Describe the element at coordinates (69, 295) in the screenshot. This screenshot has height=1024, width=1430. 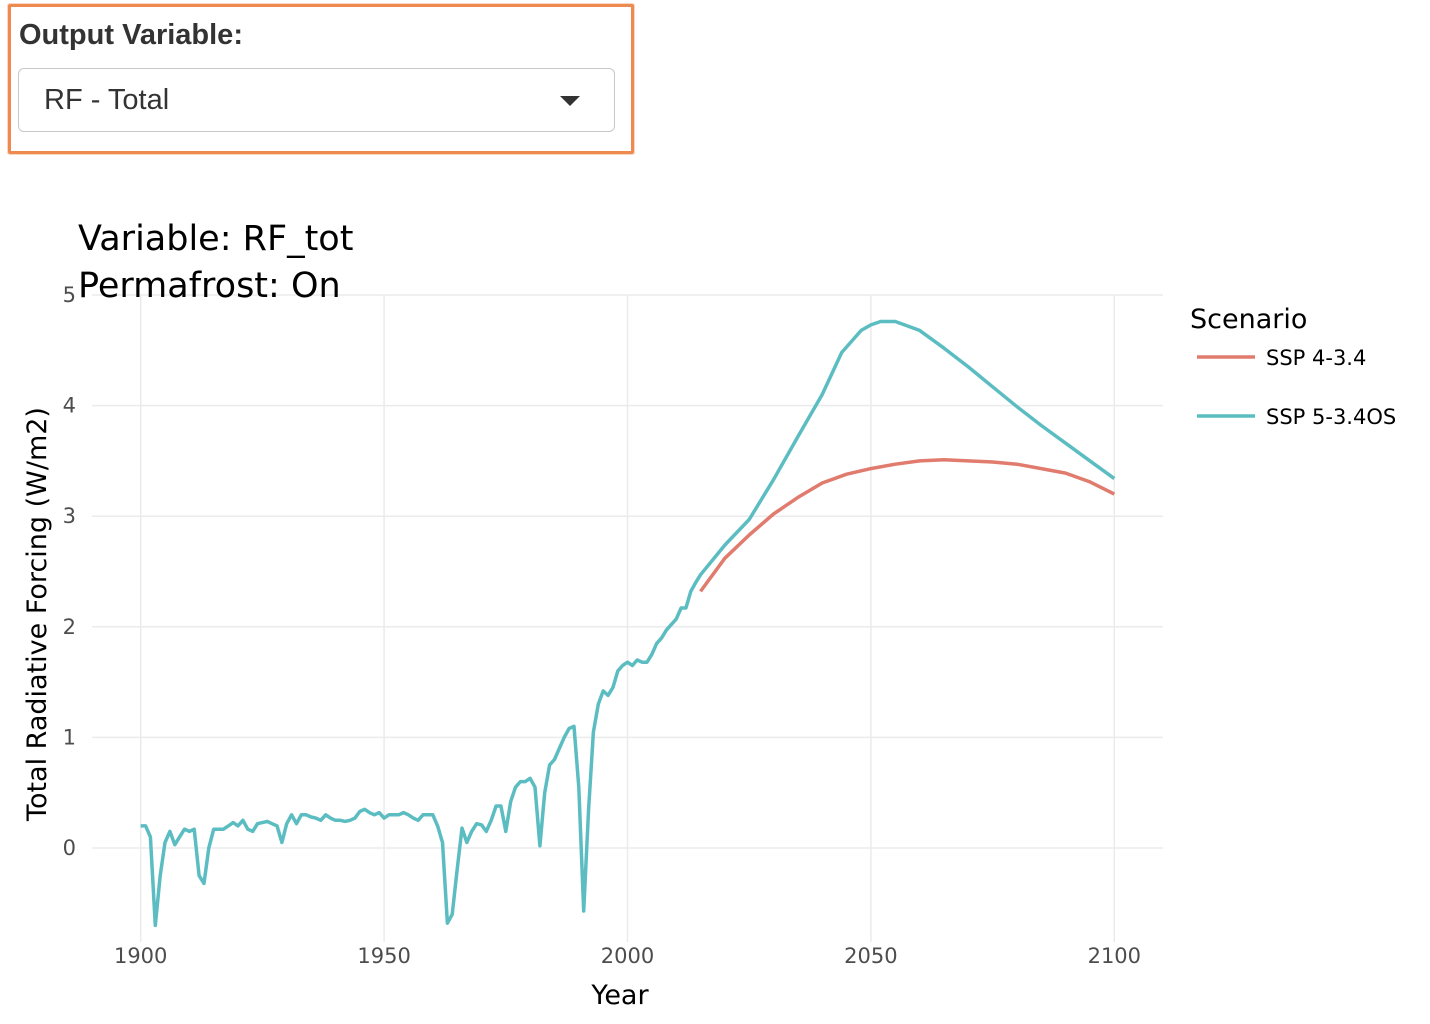
I see `y-tick-label: 5` at that location.